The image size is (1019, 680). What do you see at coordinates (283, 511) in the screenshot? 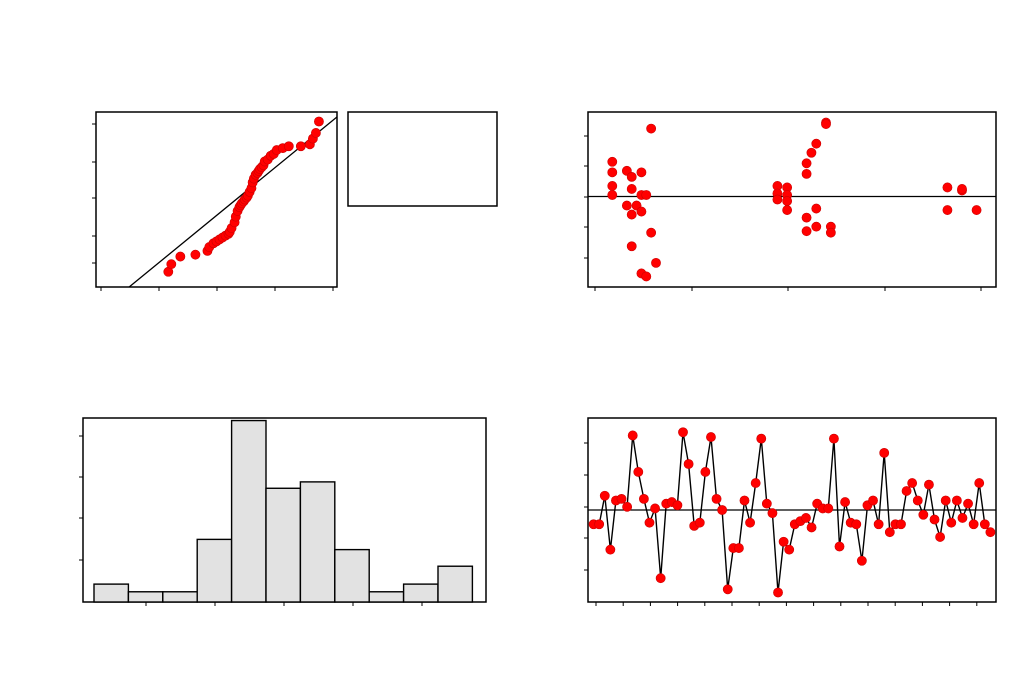
I see `histogram-panel` at bounding box center [283, 511].